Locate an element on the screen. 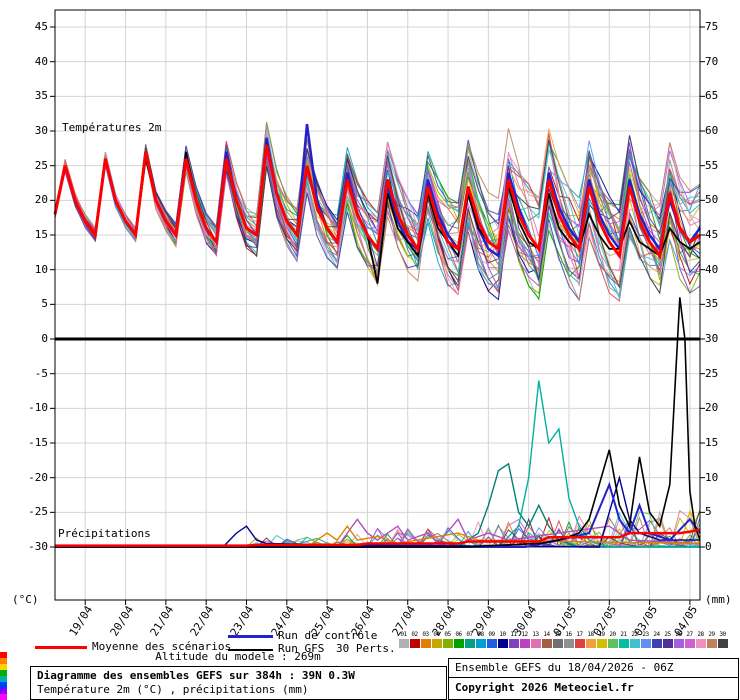  perturbation-number: 11 is located at coordinates (513, 634).